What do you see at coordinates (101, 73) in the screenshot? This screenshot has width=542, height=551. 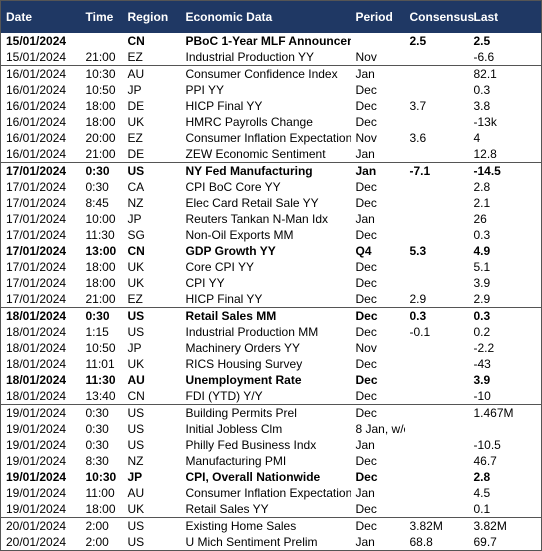 I see `table-cell: 10:30` at bounding box center [101, 73].